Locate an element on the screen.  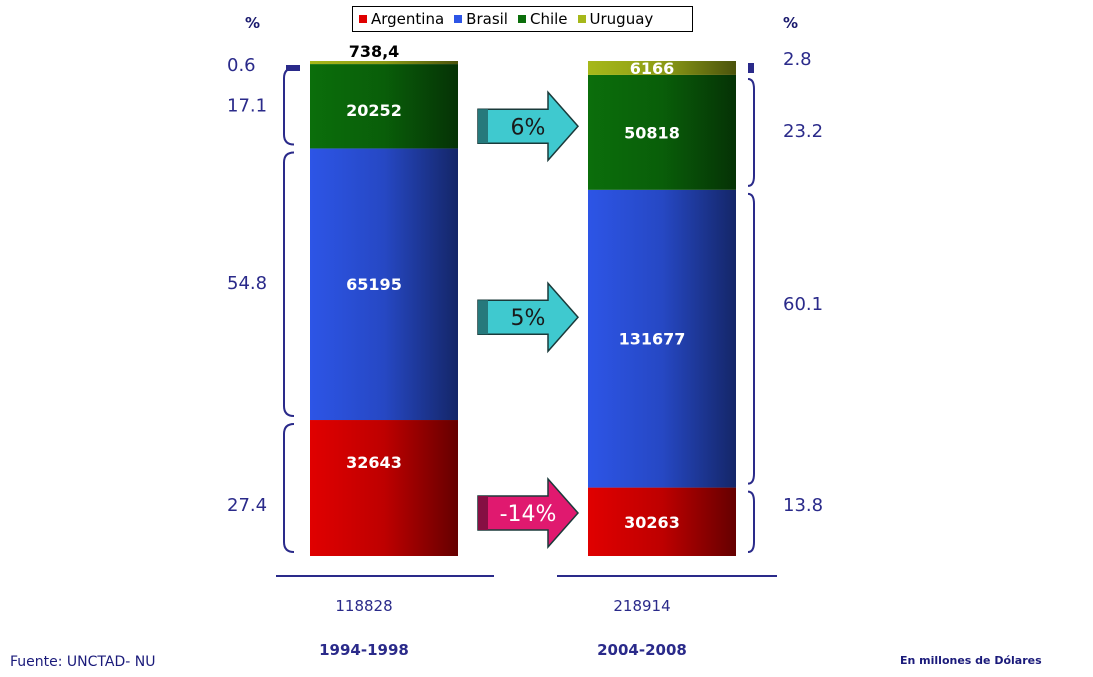
bar-1994-1998-uruguay is located at coordinates (384, 63).